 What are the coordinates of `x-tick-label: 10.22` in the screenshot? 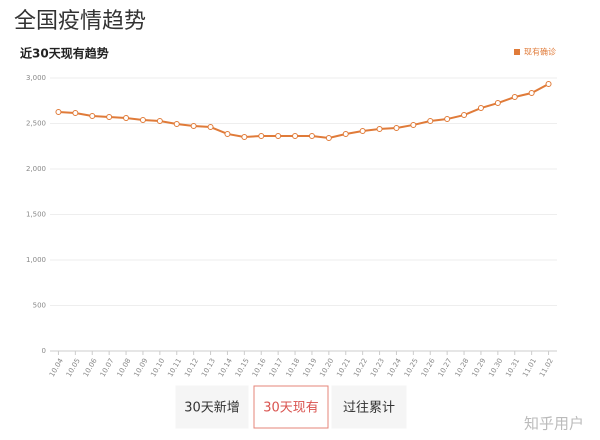 It's located at (360, 367).